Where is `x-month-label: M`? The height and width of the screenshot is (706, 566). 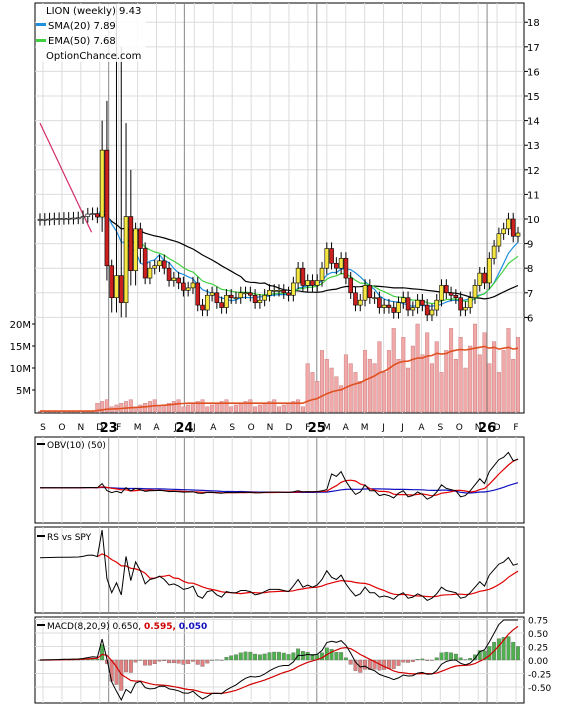 x-month-label: M is located at coordinates (138, 428).